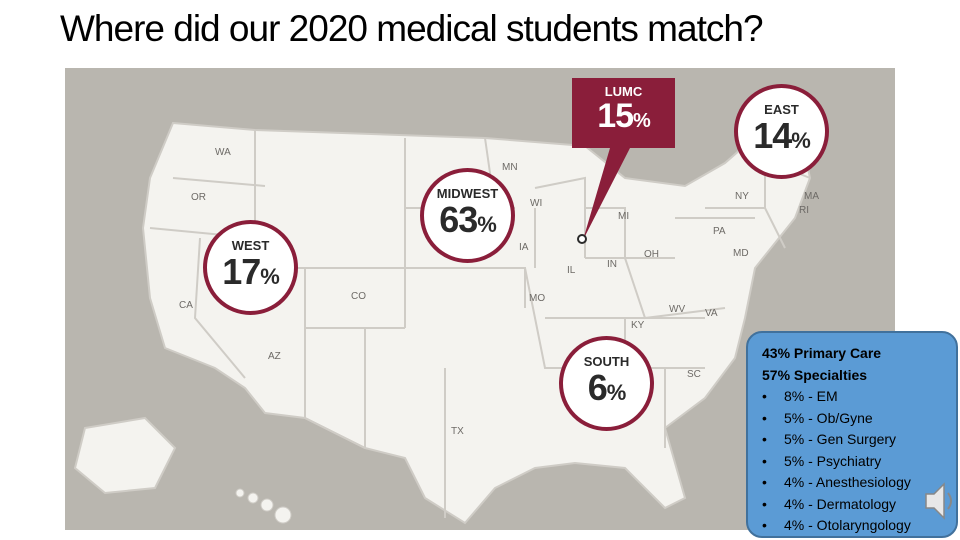 This screenshot has width=960, height=540. Describe the element at coordinates (782, 135) in the screenshot. I see `region-east-pct: 14%` at that location.